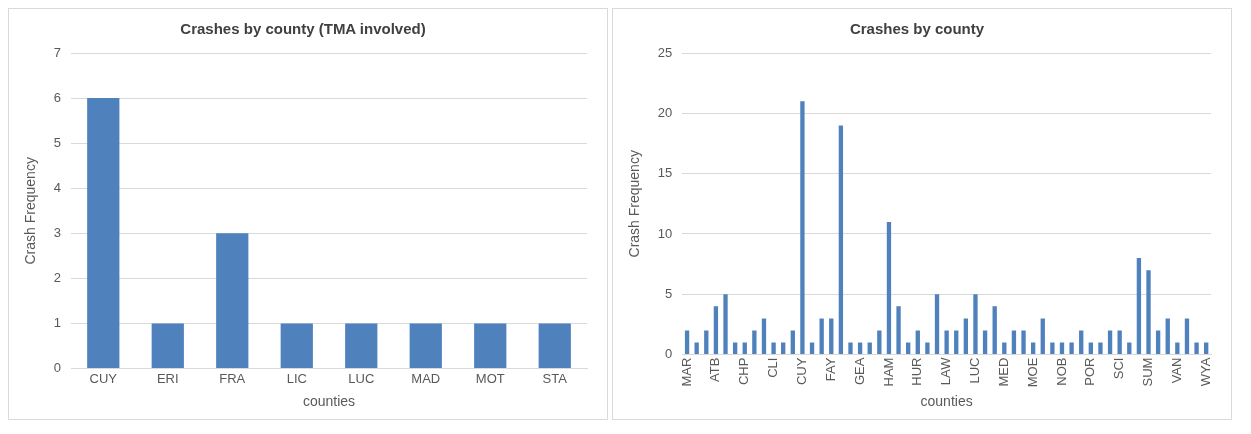 The image size is (1251, 434). What do you see at coordinates (57, 187) in the screenshot?
I see `y-tick-label: 4` at bounding box center [57, 187].